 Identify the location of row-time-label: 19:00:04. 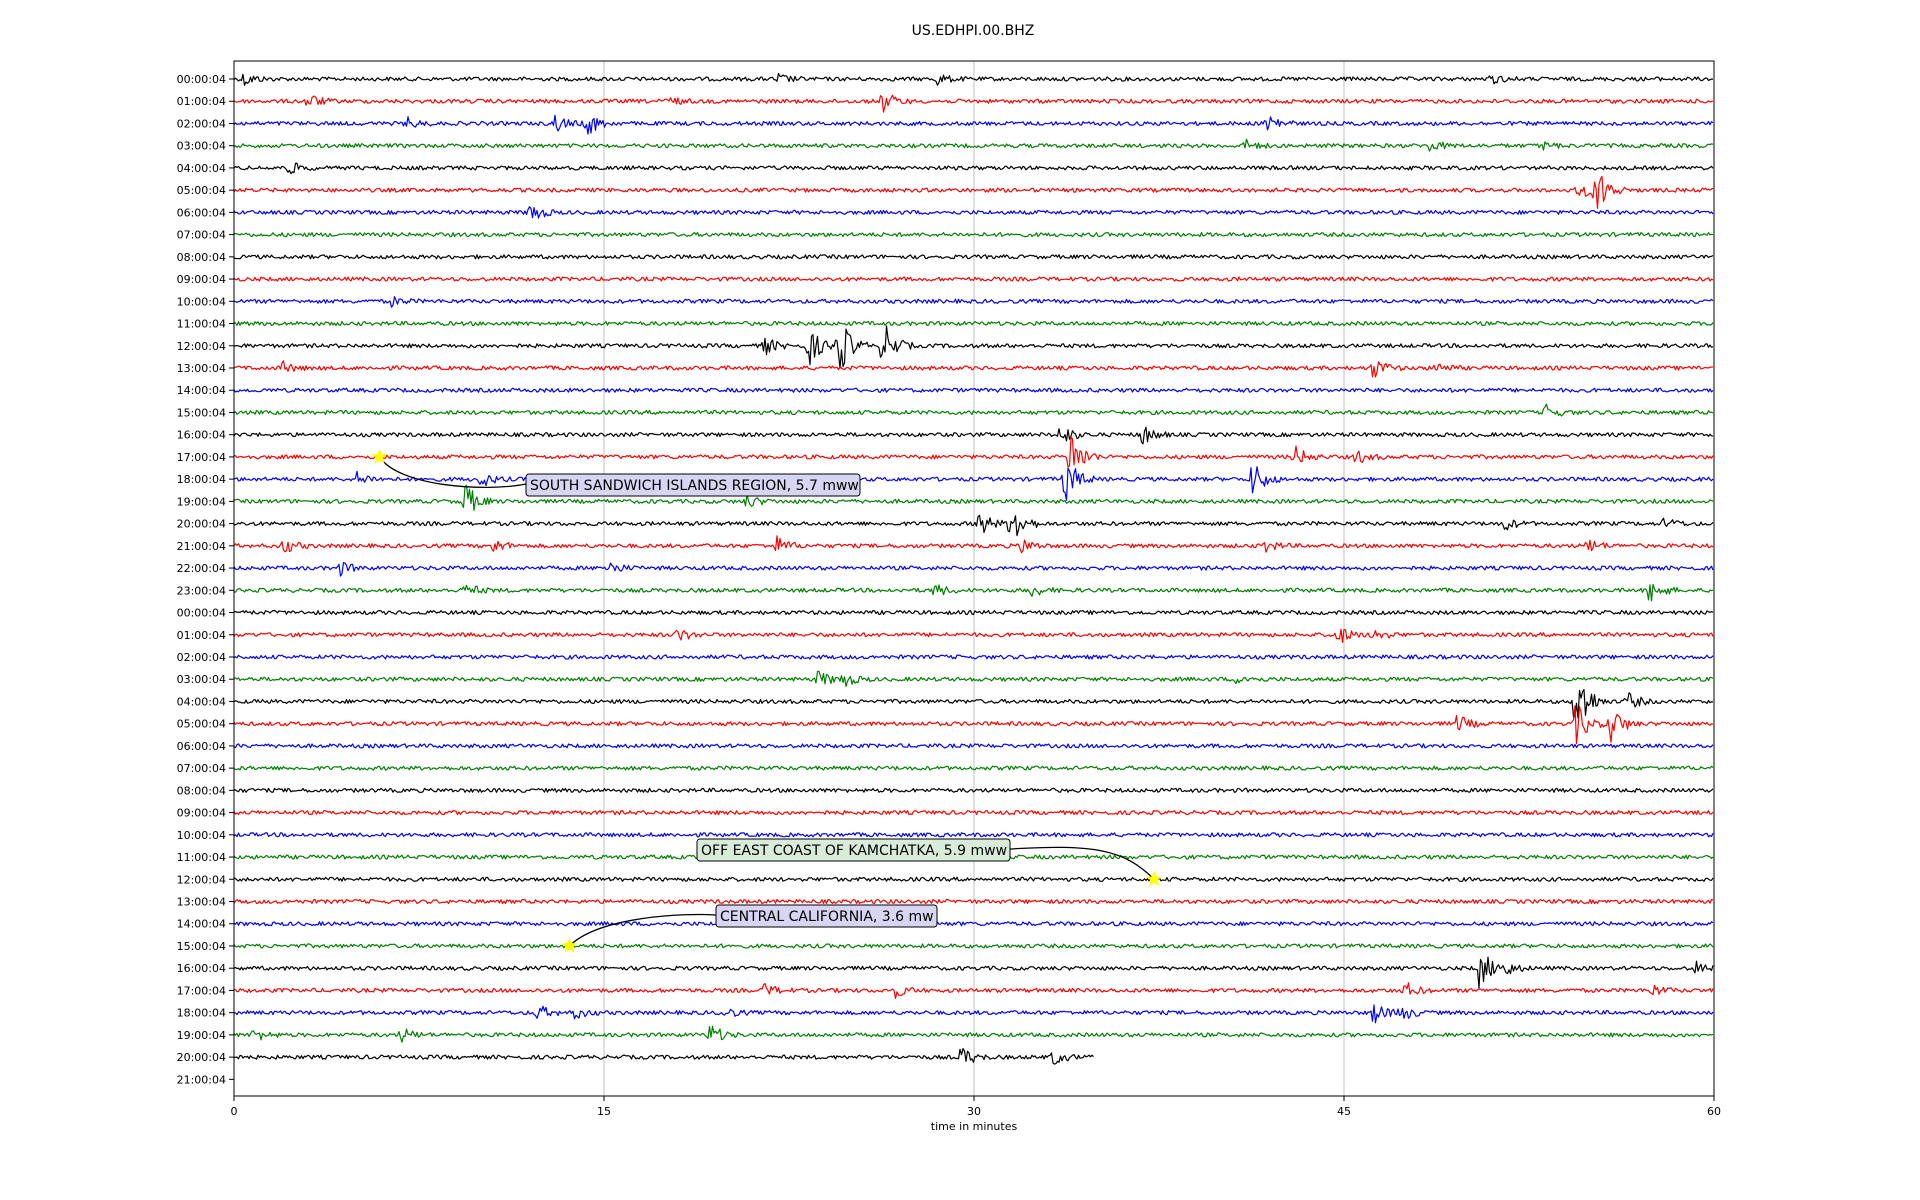
(201, 1035).